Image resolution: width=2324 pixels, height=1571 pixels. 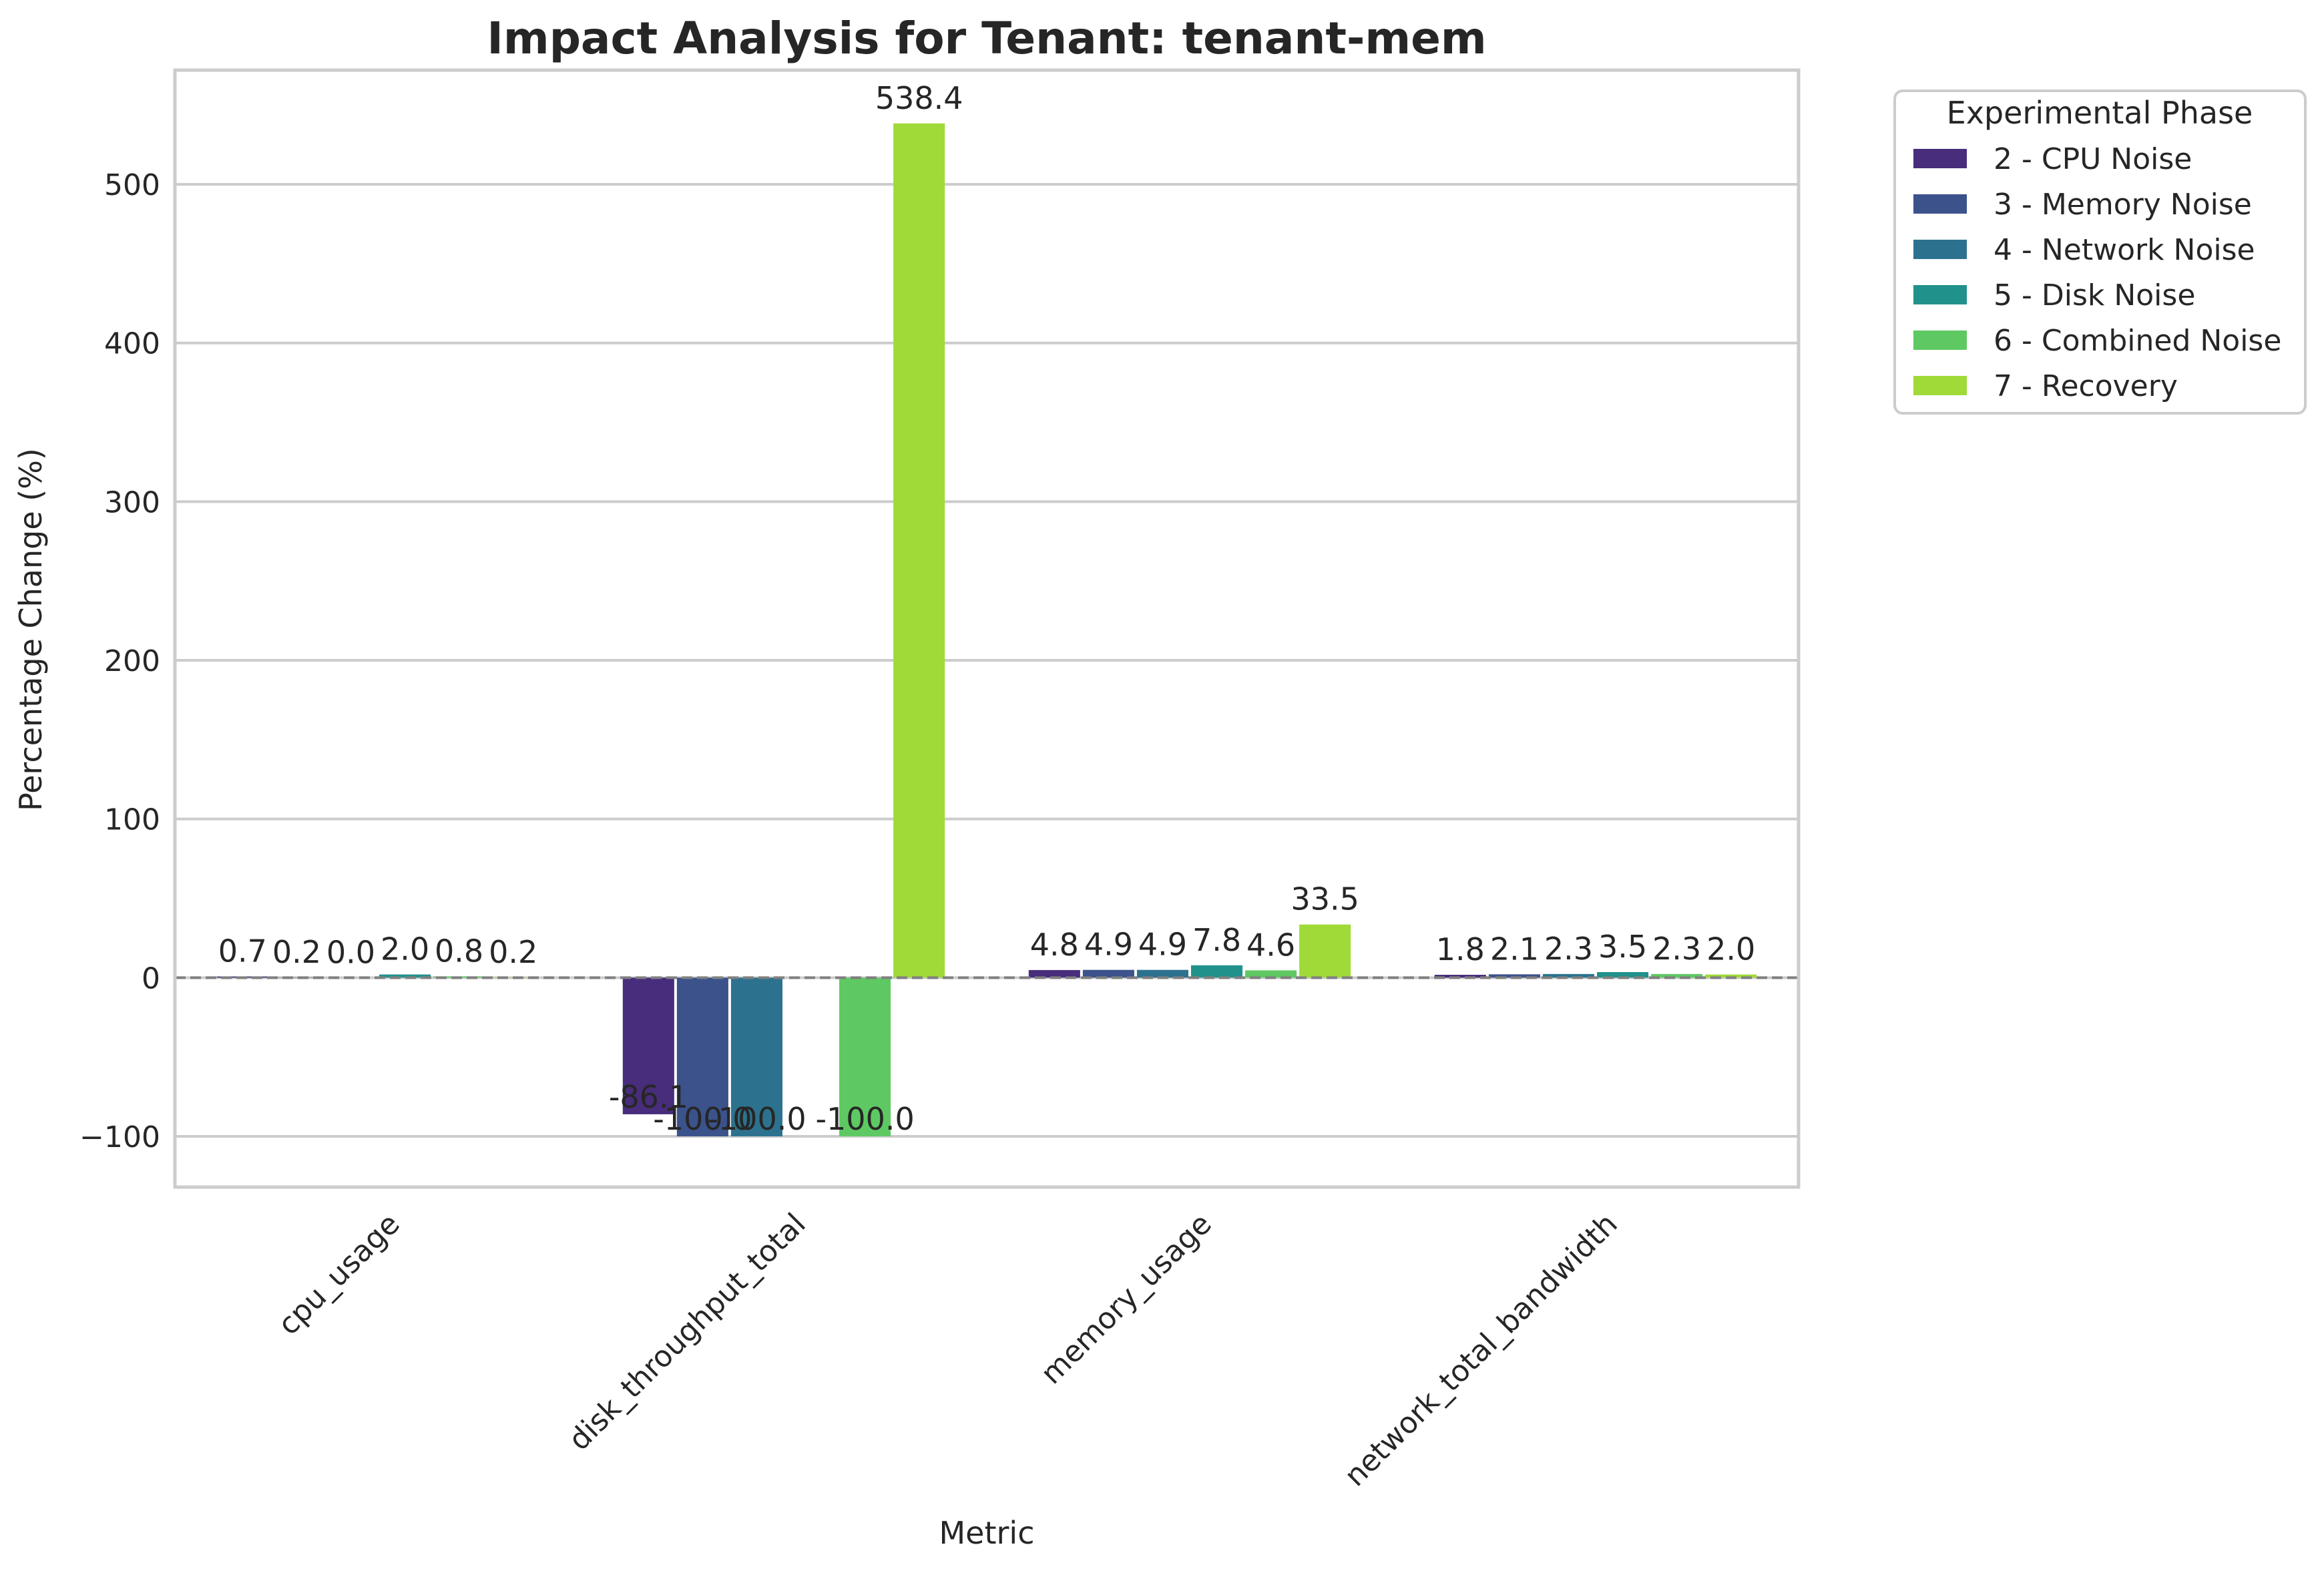 What do you see at coordinates (350, 952) in the screenshot?
I see `bar-value-label: 0.0` at bounding box center [350, 952].